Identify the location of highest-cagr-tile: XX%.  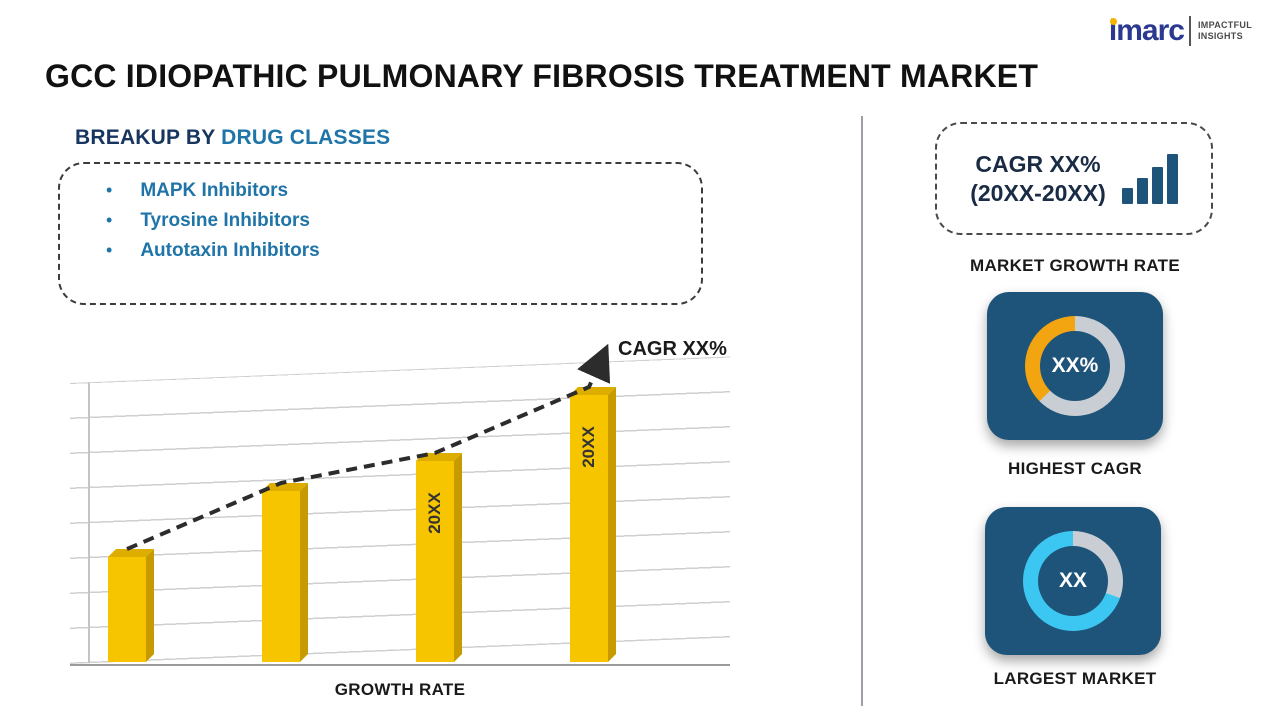
(1075, 366).